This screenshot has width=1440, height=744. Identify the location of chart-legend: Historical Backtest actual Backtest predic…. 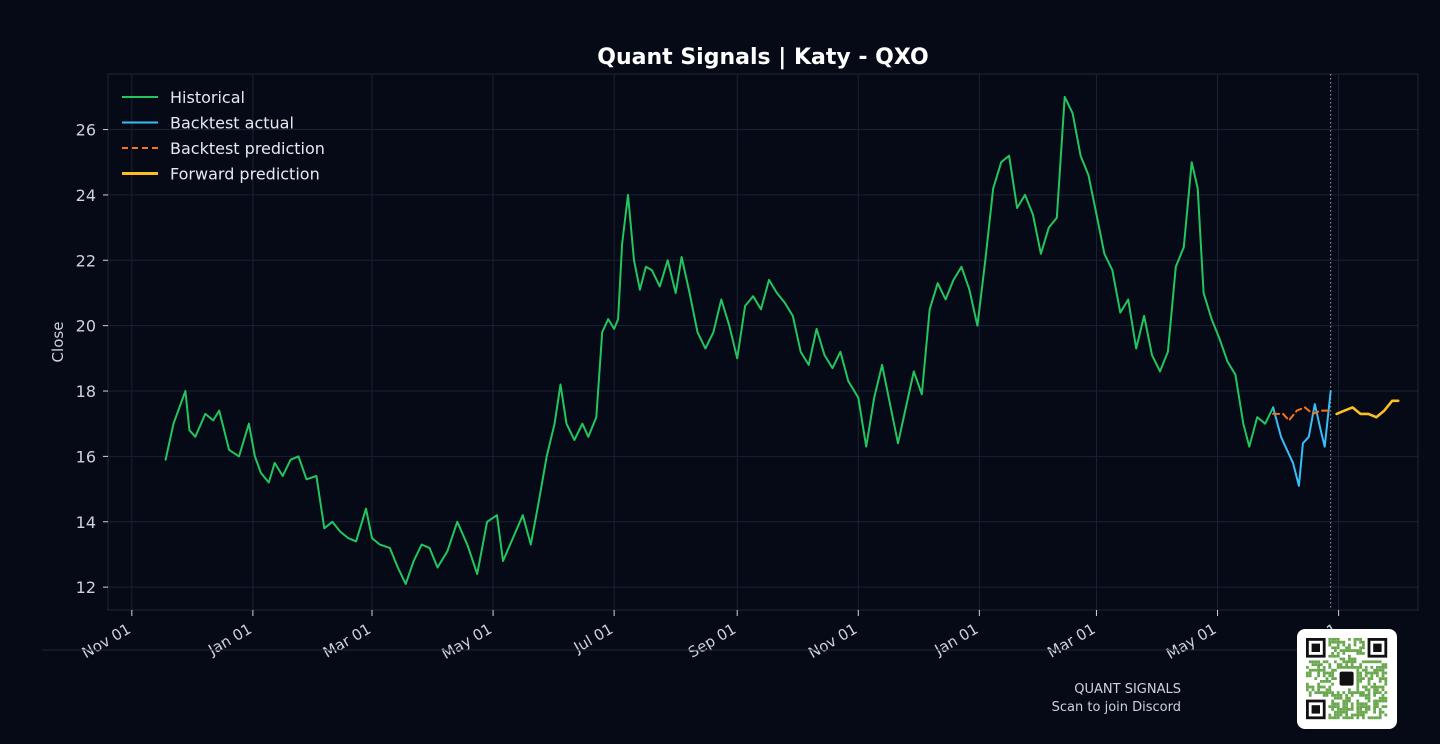
(223, 136).